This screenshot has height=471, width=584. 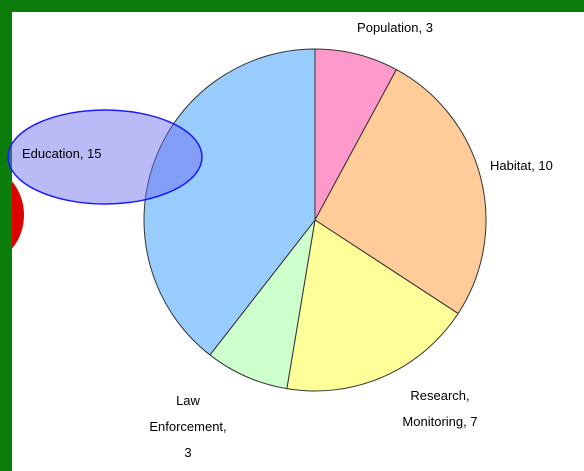 What do you see at coordinates (439, 408) in the screenshot?
I see `slice-label: Research, Monitoring, 7` at bounding box center [439, 408].